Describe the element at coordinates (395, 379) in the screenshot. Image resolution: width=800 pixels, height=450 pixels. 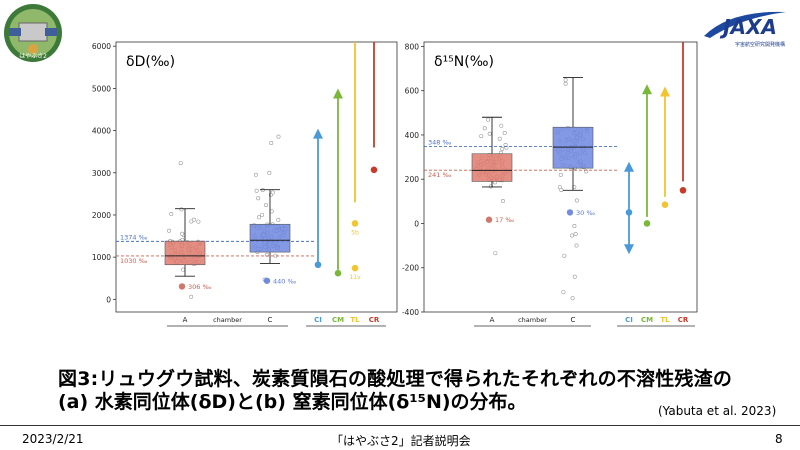
I see `figure-caption-line1: 図3:リュウグウ試料、炭素質隕石の酸処理で得られたそれぞれの不溶性残渣の` at that location.